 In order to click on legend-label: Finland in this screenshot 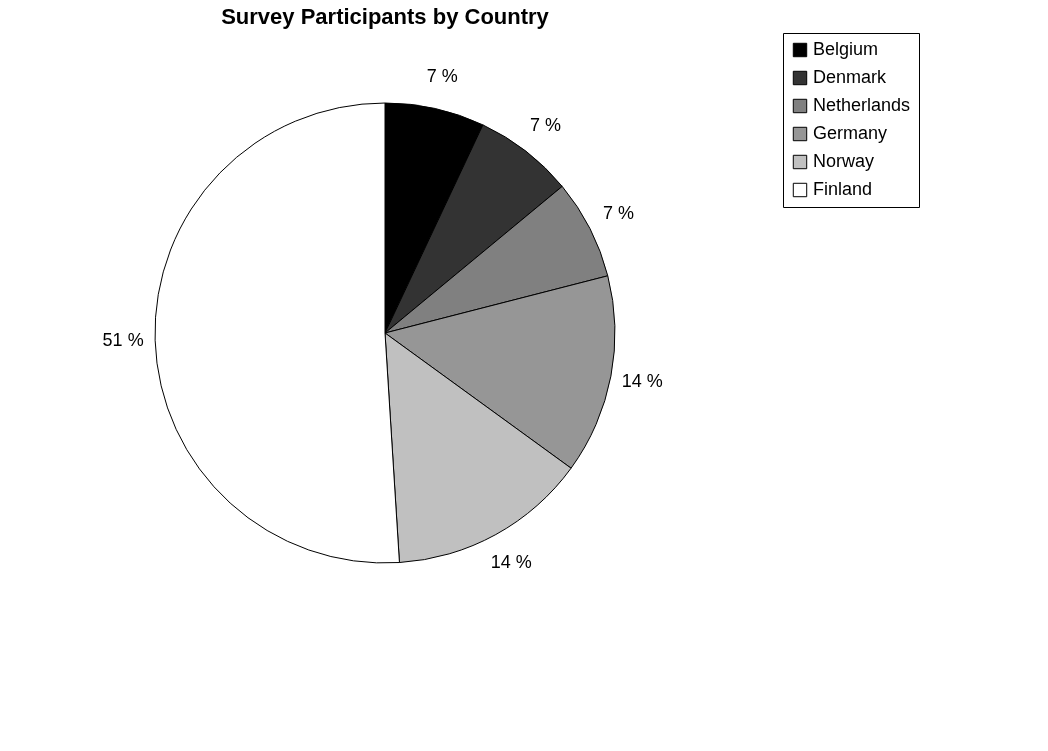, I will do `click(843, 189)`.